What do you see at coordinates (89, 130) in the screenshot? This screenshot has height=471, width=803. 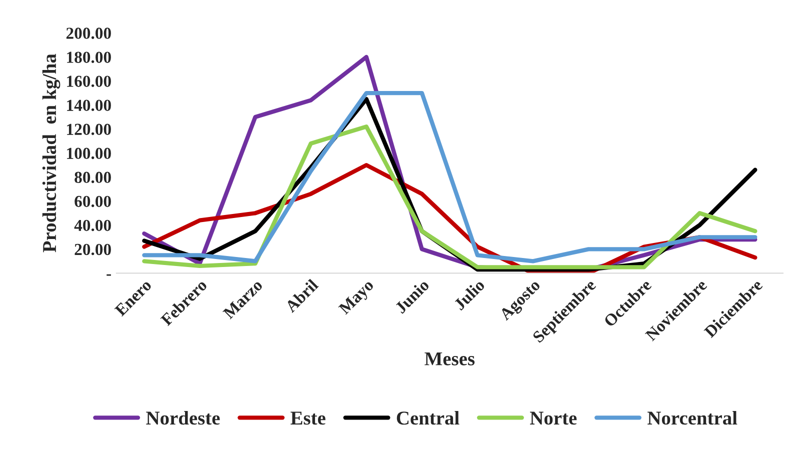 I see `y-tick-label: 120.00` at bounding box center [89, 130].